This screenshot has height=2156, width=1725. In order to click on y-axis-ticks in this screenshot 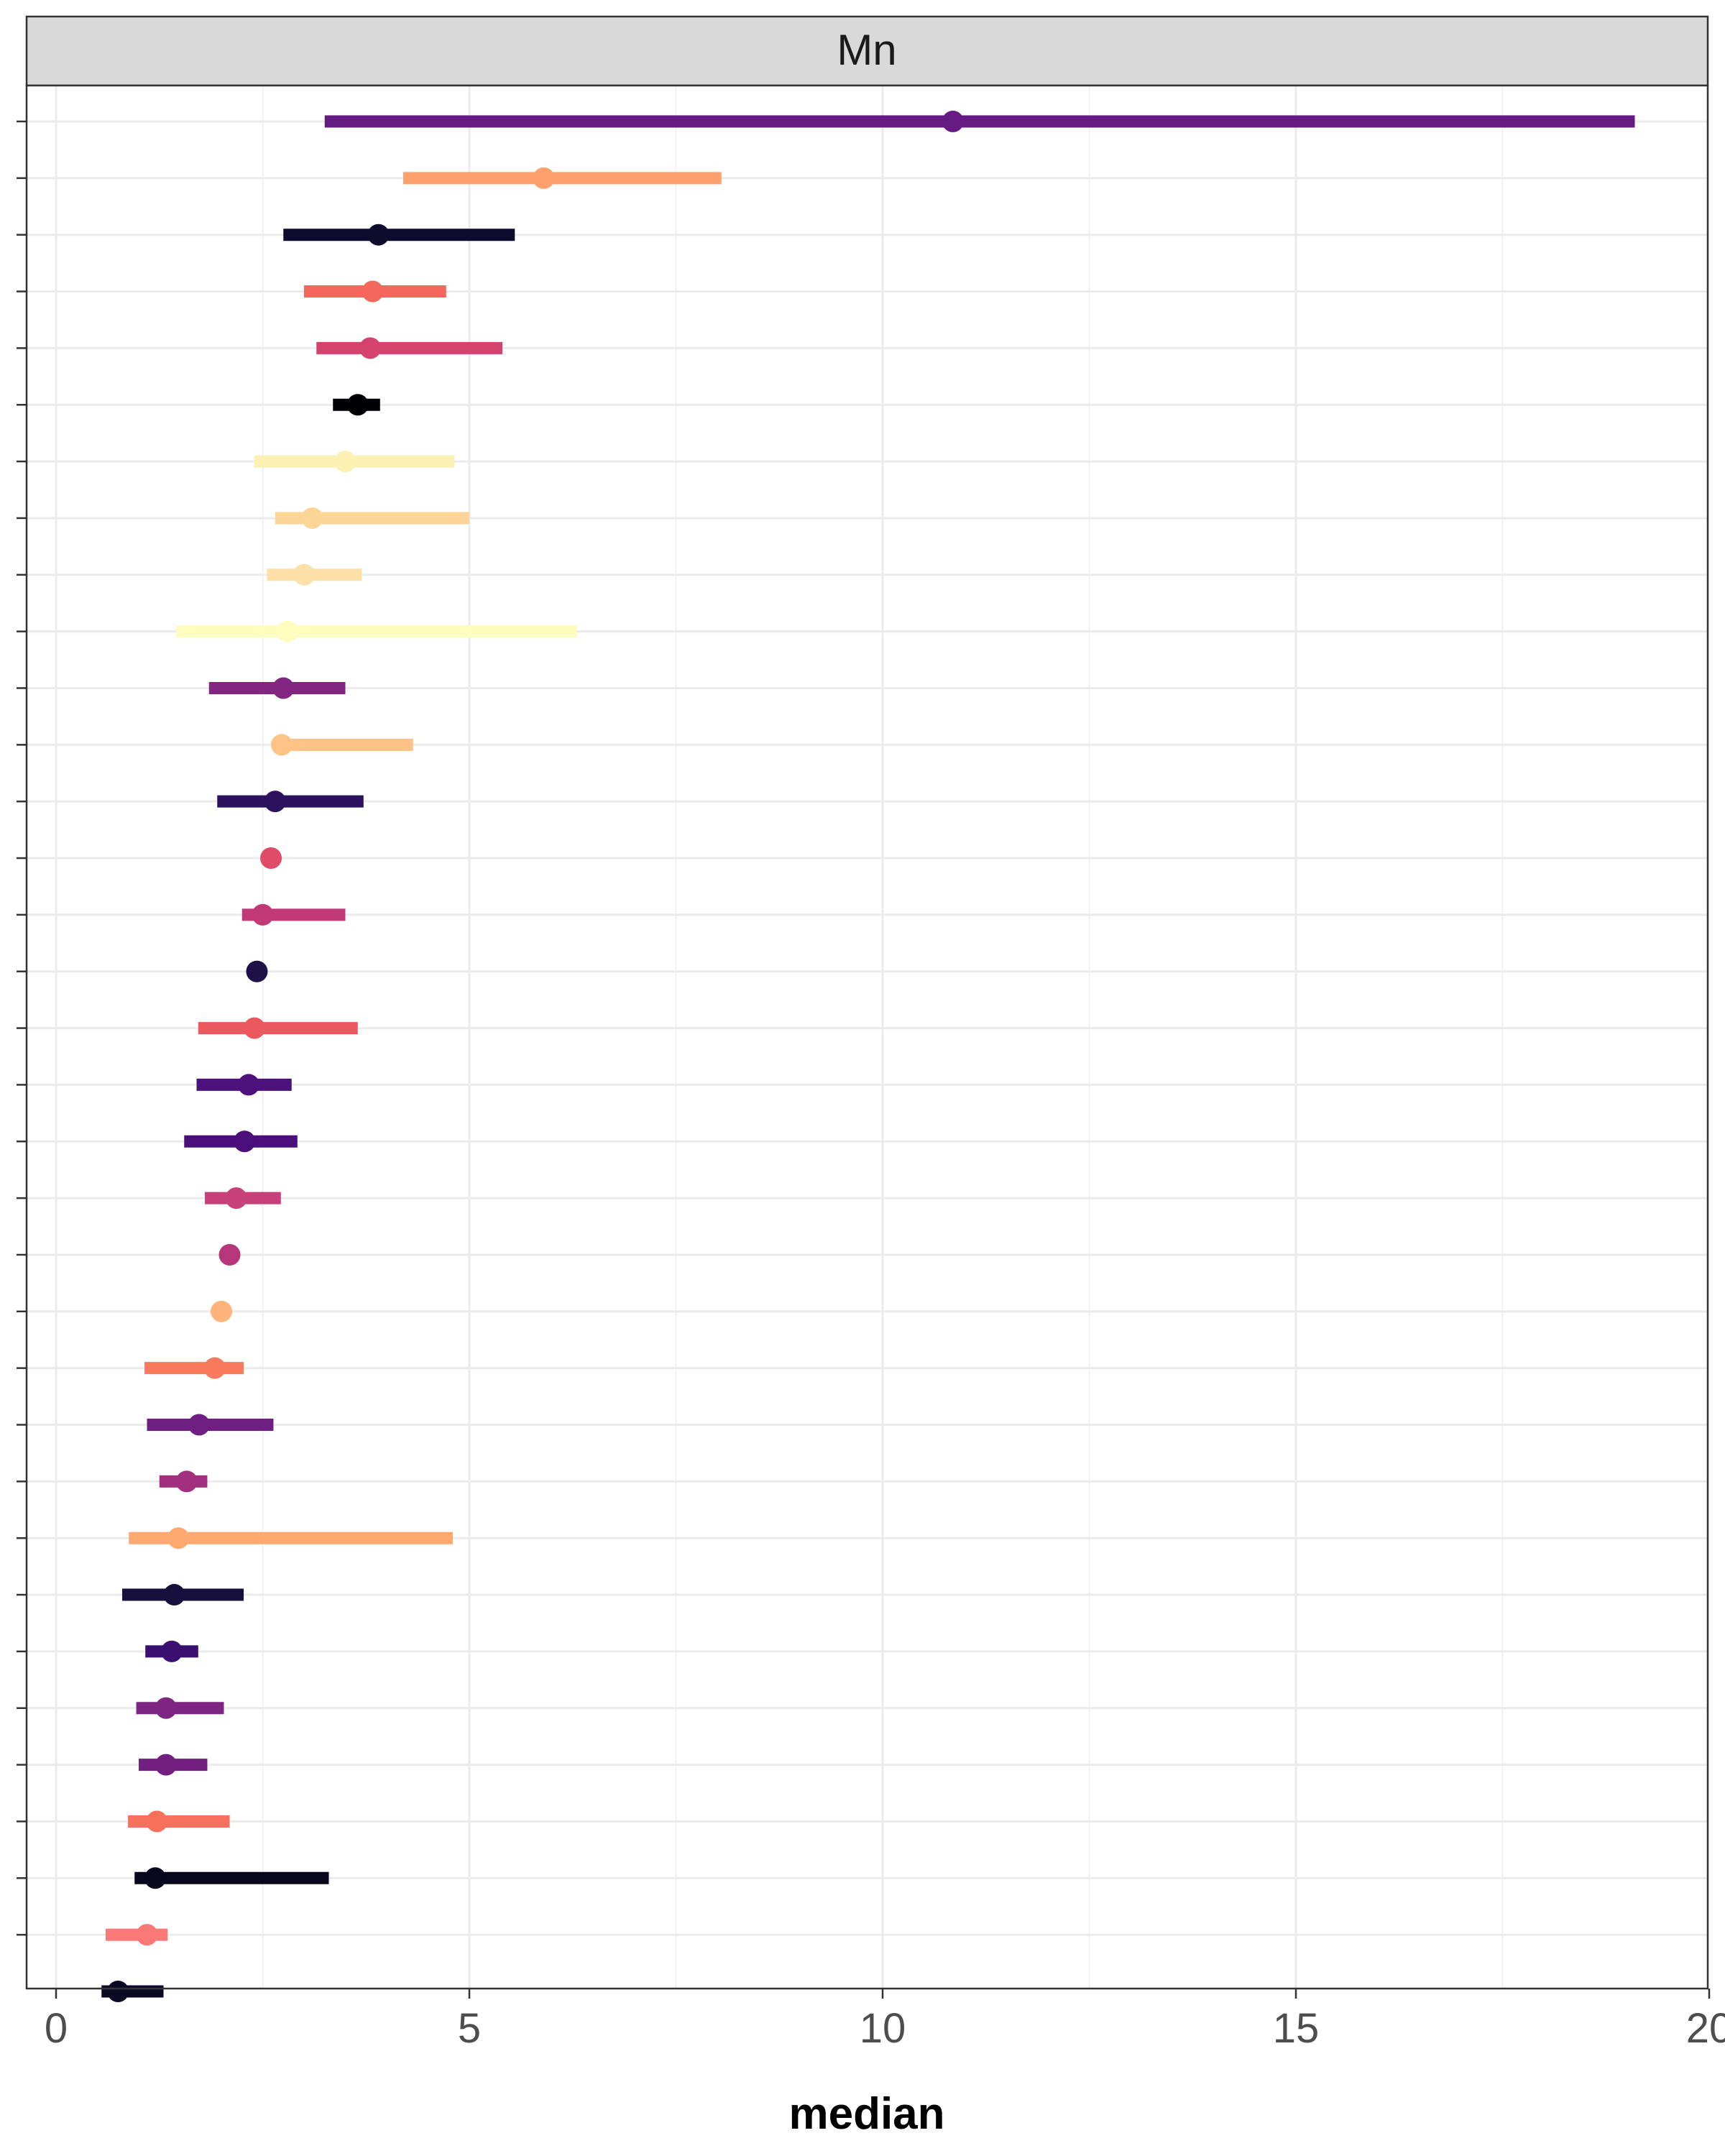, I will do `click(22, 1028)`.